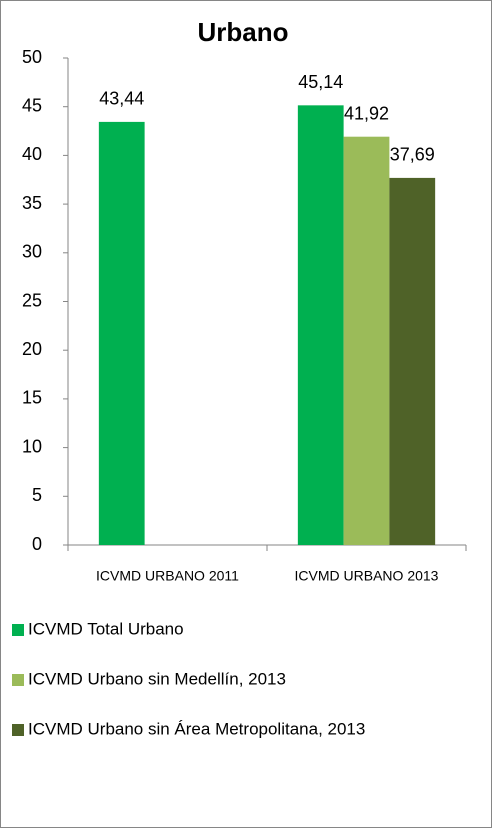 The height and width of the screenshot is (828, 492). What do you see at coordinates (32, 252) in the screenshot?
I see `y-tick-label: 30` at bounding box center [32, 252].